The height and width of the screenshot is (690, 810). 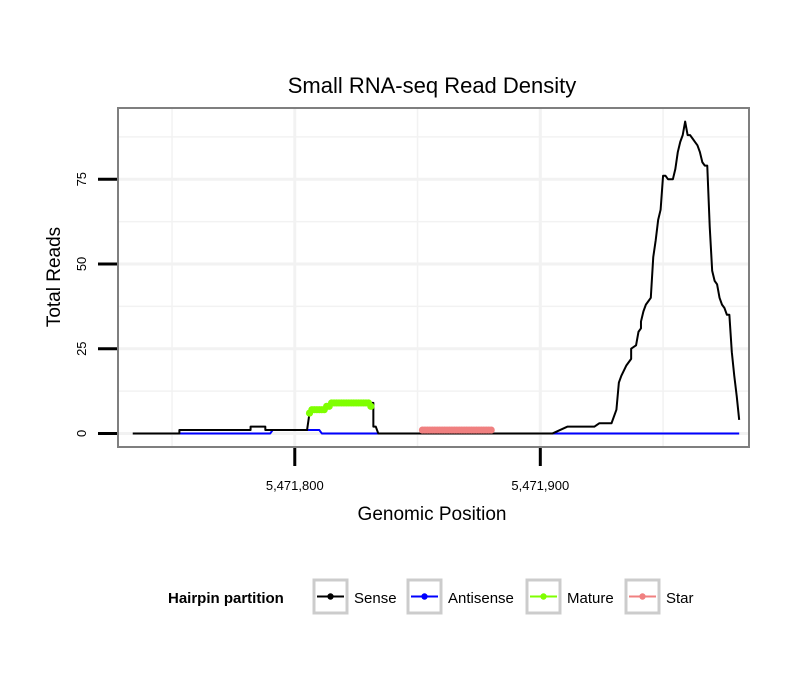 I want to click on y-axis-title: Total Reads, so click(x=54, y=277).